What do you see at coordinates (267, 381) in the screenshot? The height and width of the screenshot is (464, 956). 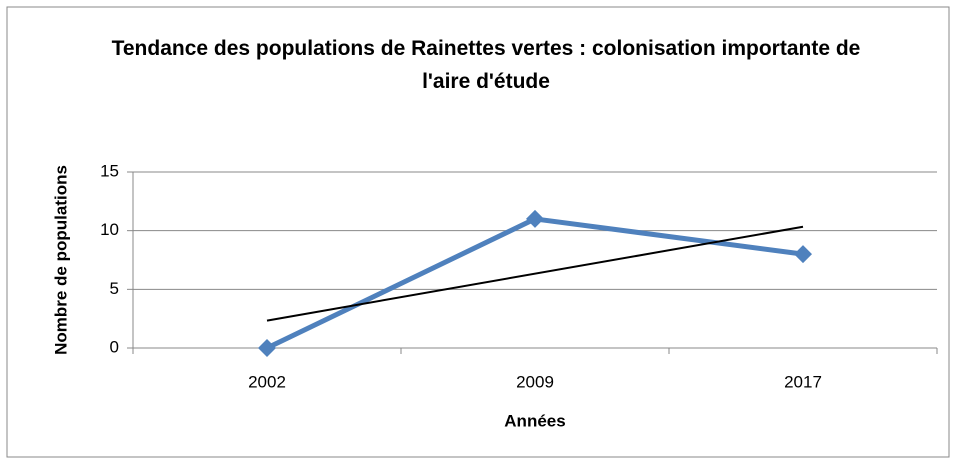 I see `x-tick-label: 2002` at bounding box center [267, 381].